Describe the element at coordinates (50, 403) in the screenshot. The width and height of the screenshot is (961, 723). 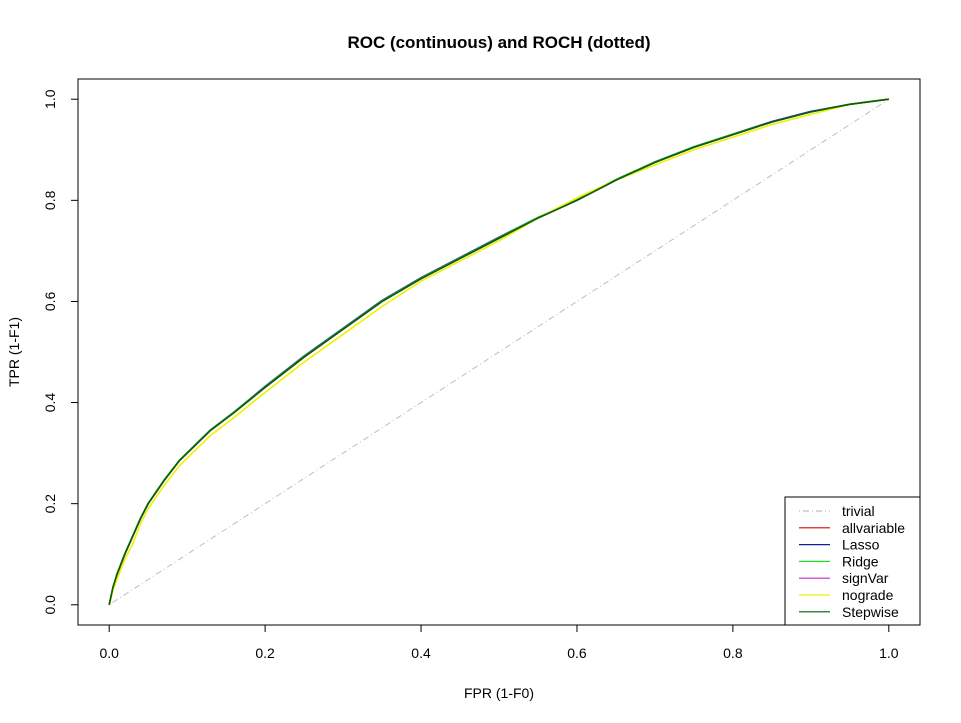
I see `y-tick-label: 0.4` at that location.